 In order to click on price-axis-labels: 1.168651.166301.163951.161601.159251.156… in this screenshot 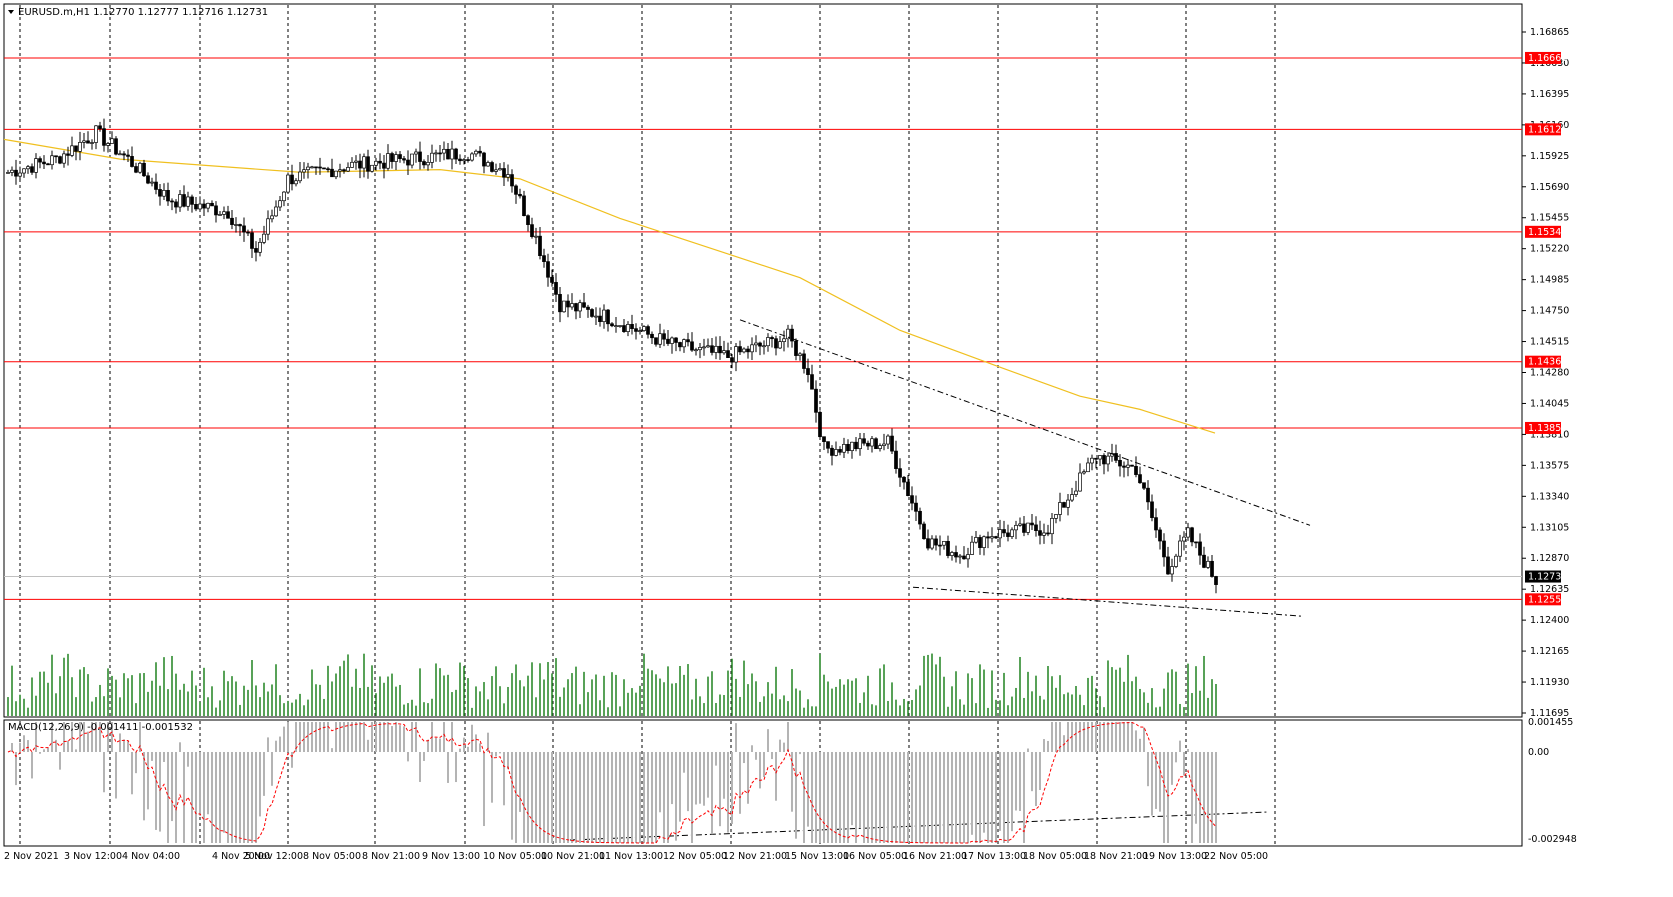, I will do `click(1549, 436)`.